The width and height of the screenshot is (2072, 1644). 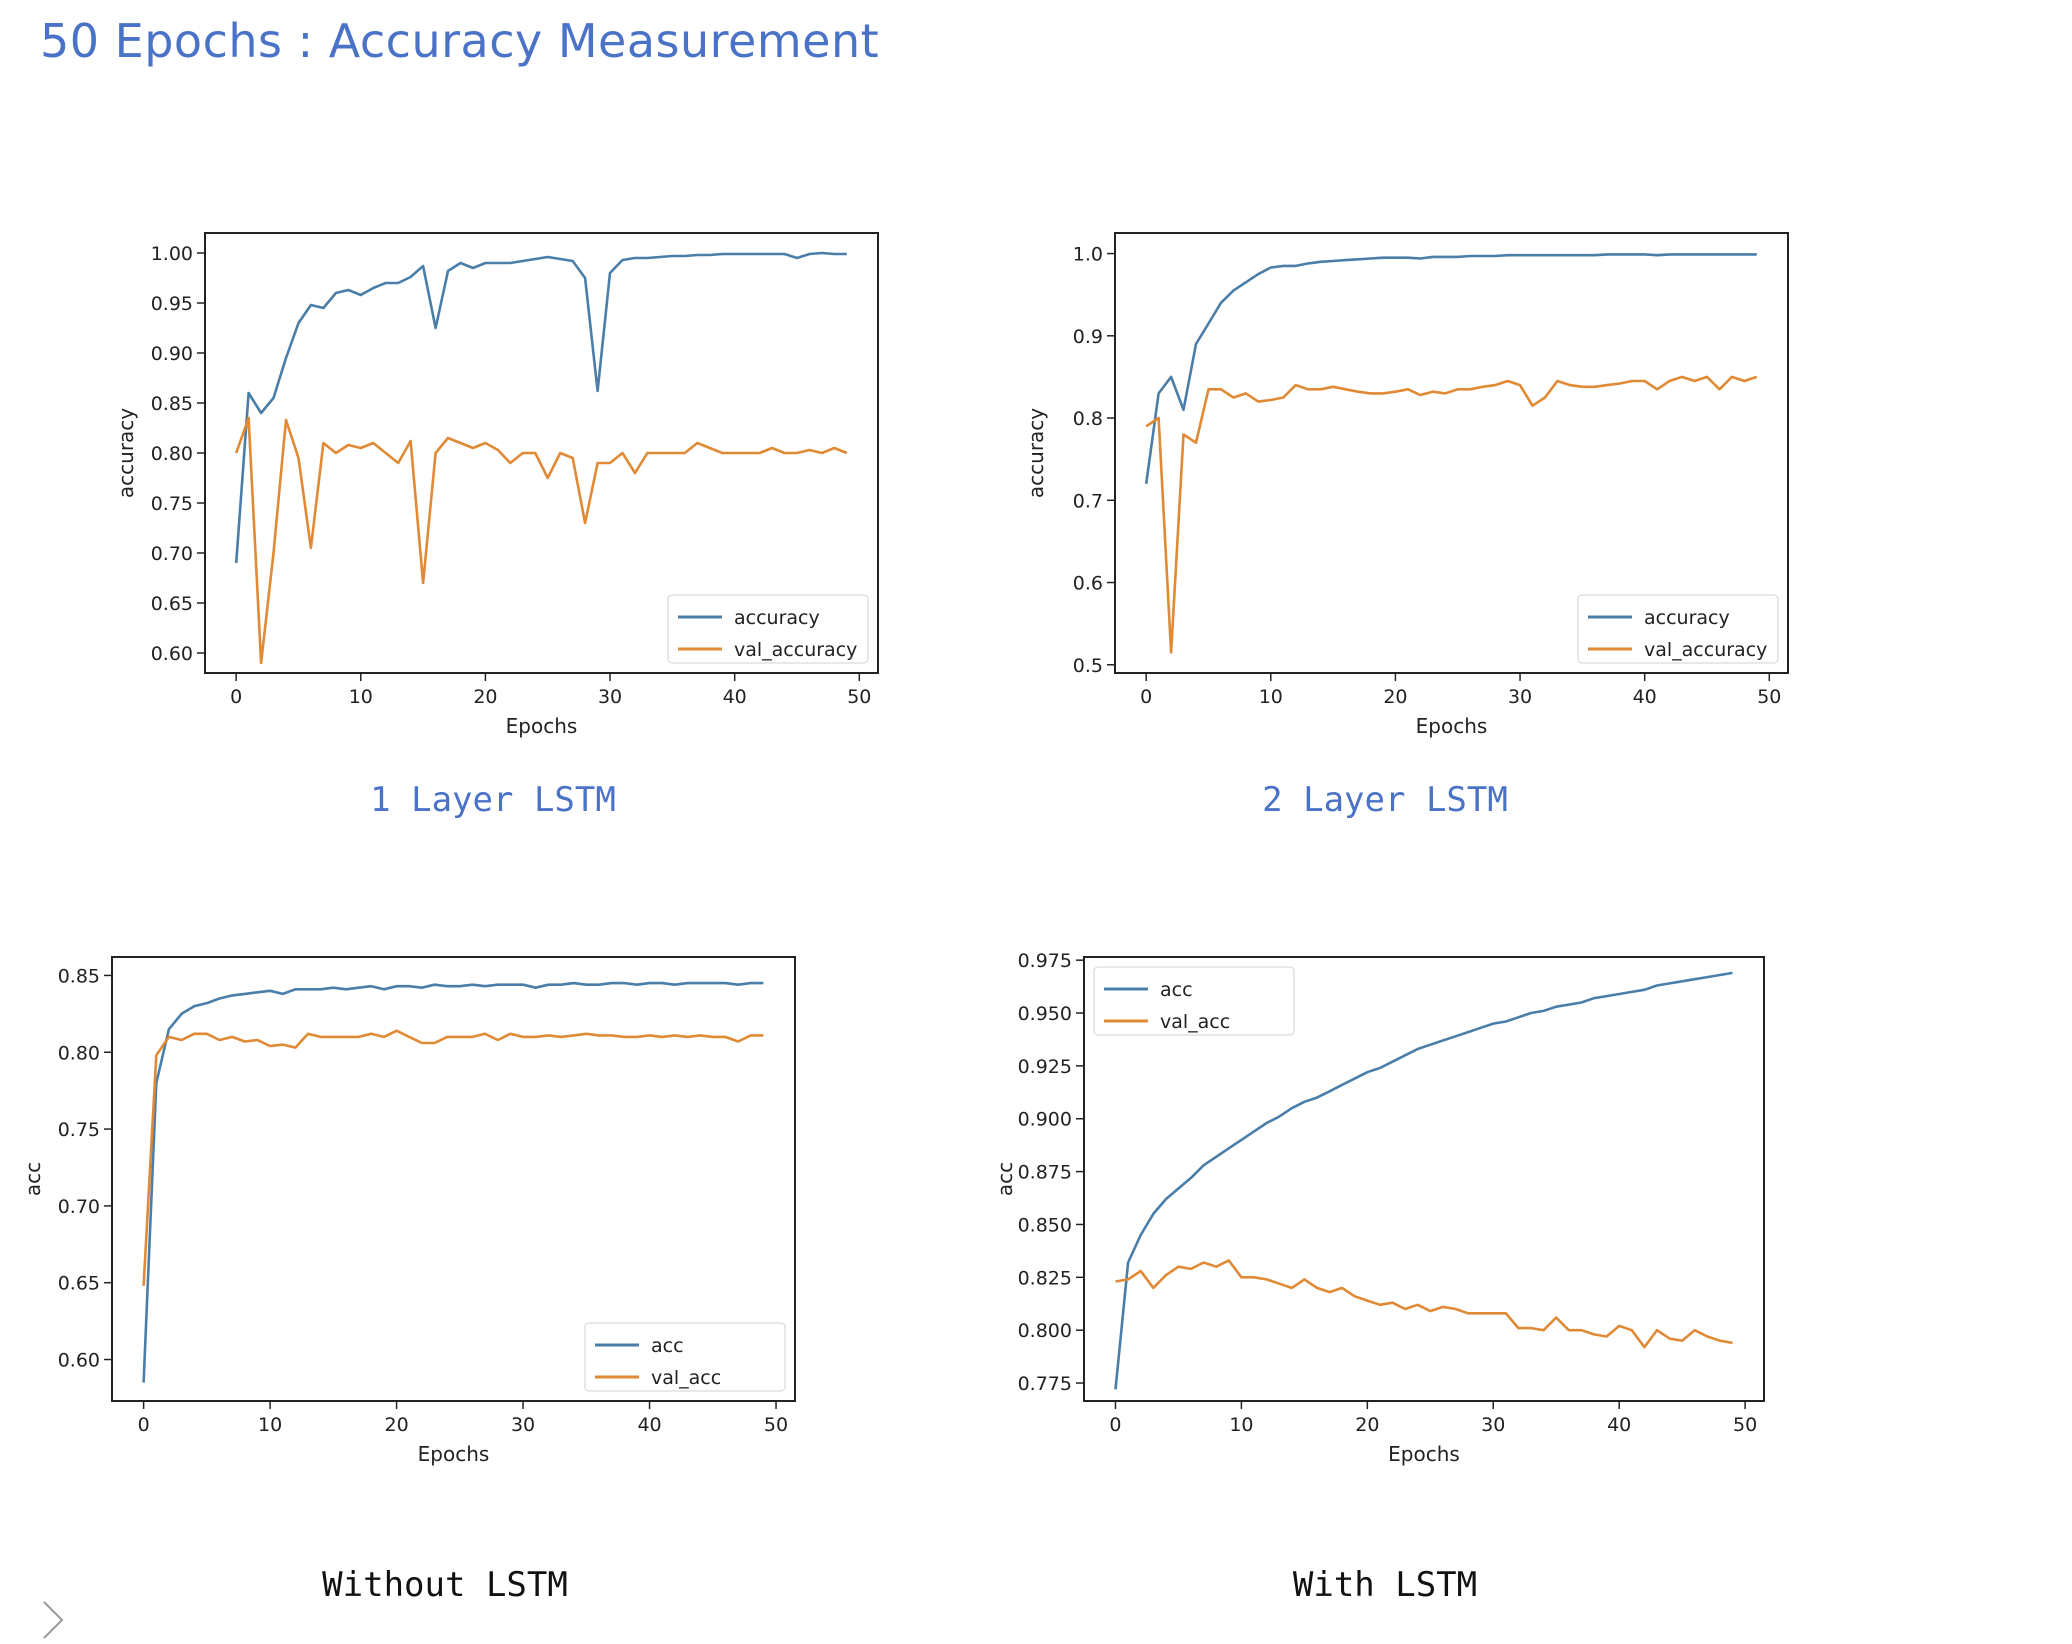 What do you see at coordinates (493, 800) in the screenshot?
I see `caption-1-layer-lstm: 1 Layer LSTM` at bounding box center [493, 800].